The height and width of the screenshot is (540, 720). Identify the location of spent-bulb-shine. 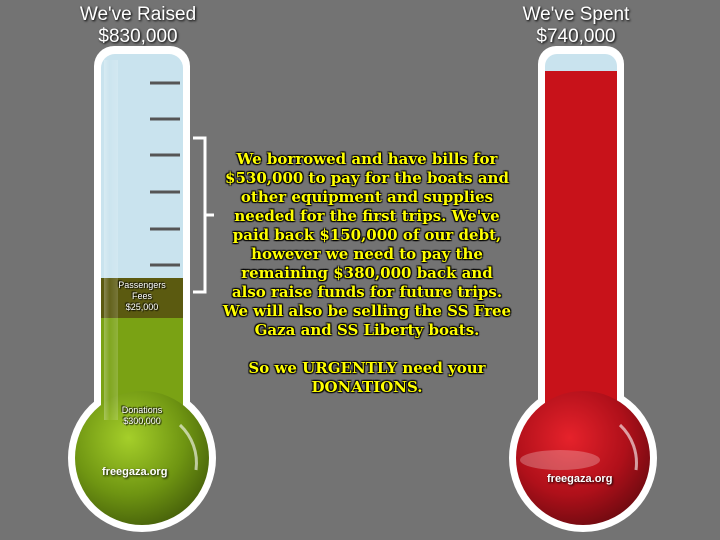
(628, 447).